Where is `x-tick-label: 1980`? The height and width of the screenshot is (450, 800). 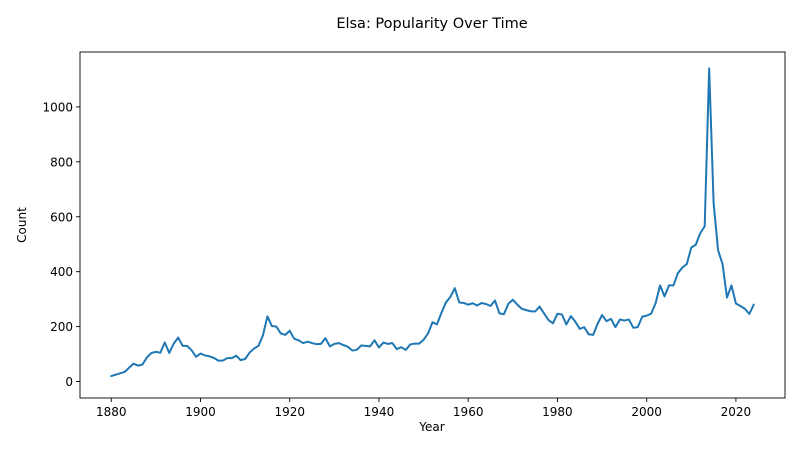
x-tick-label: 1980 is located at coordinates (557, 412).